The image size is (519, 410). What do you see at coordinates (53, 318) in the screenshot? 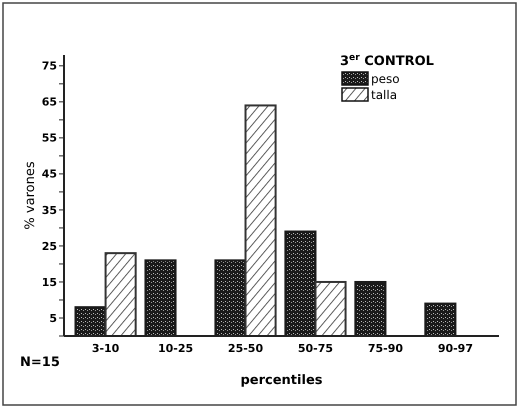
I see `y-tick-label: 5` at bounding box center [53, 318].